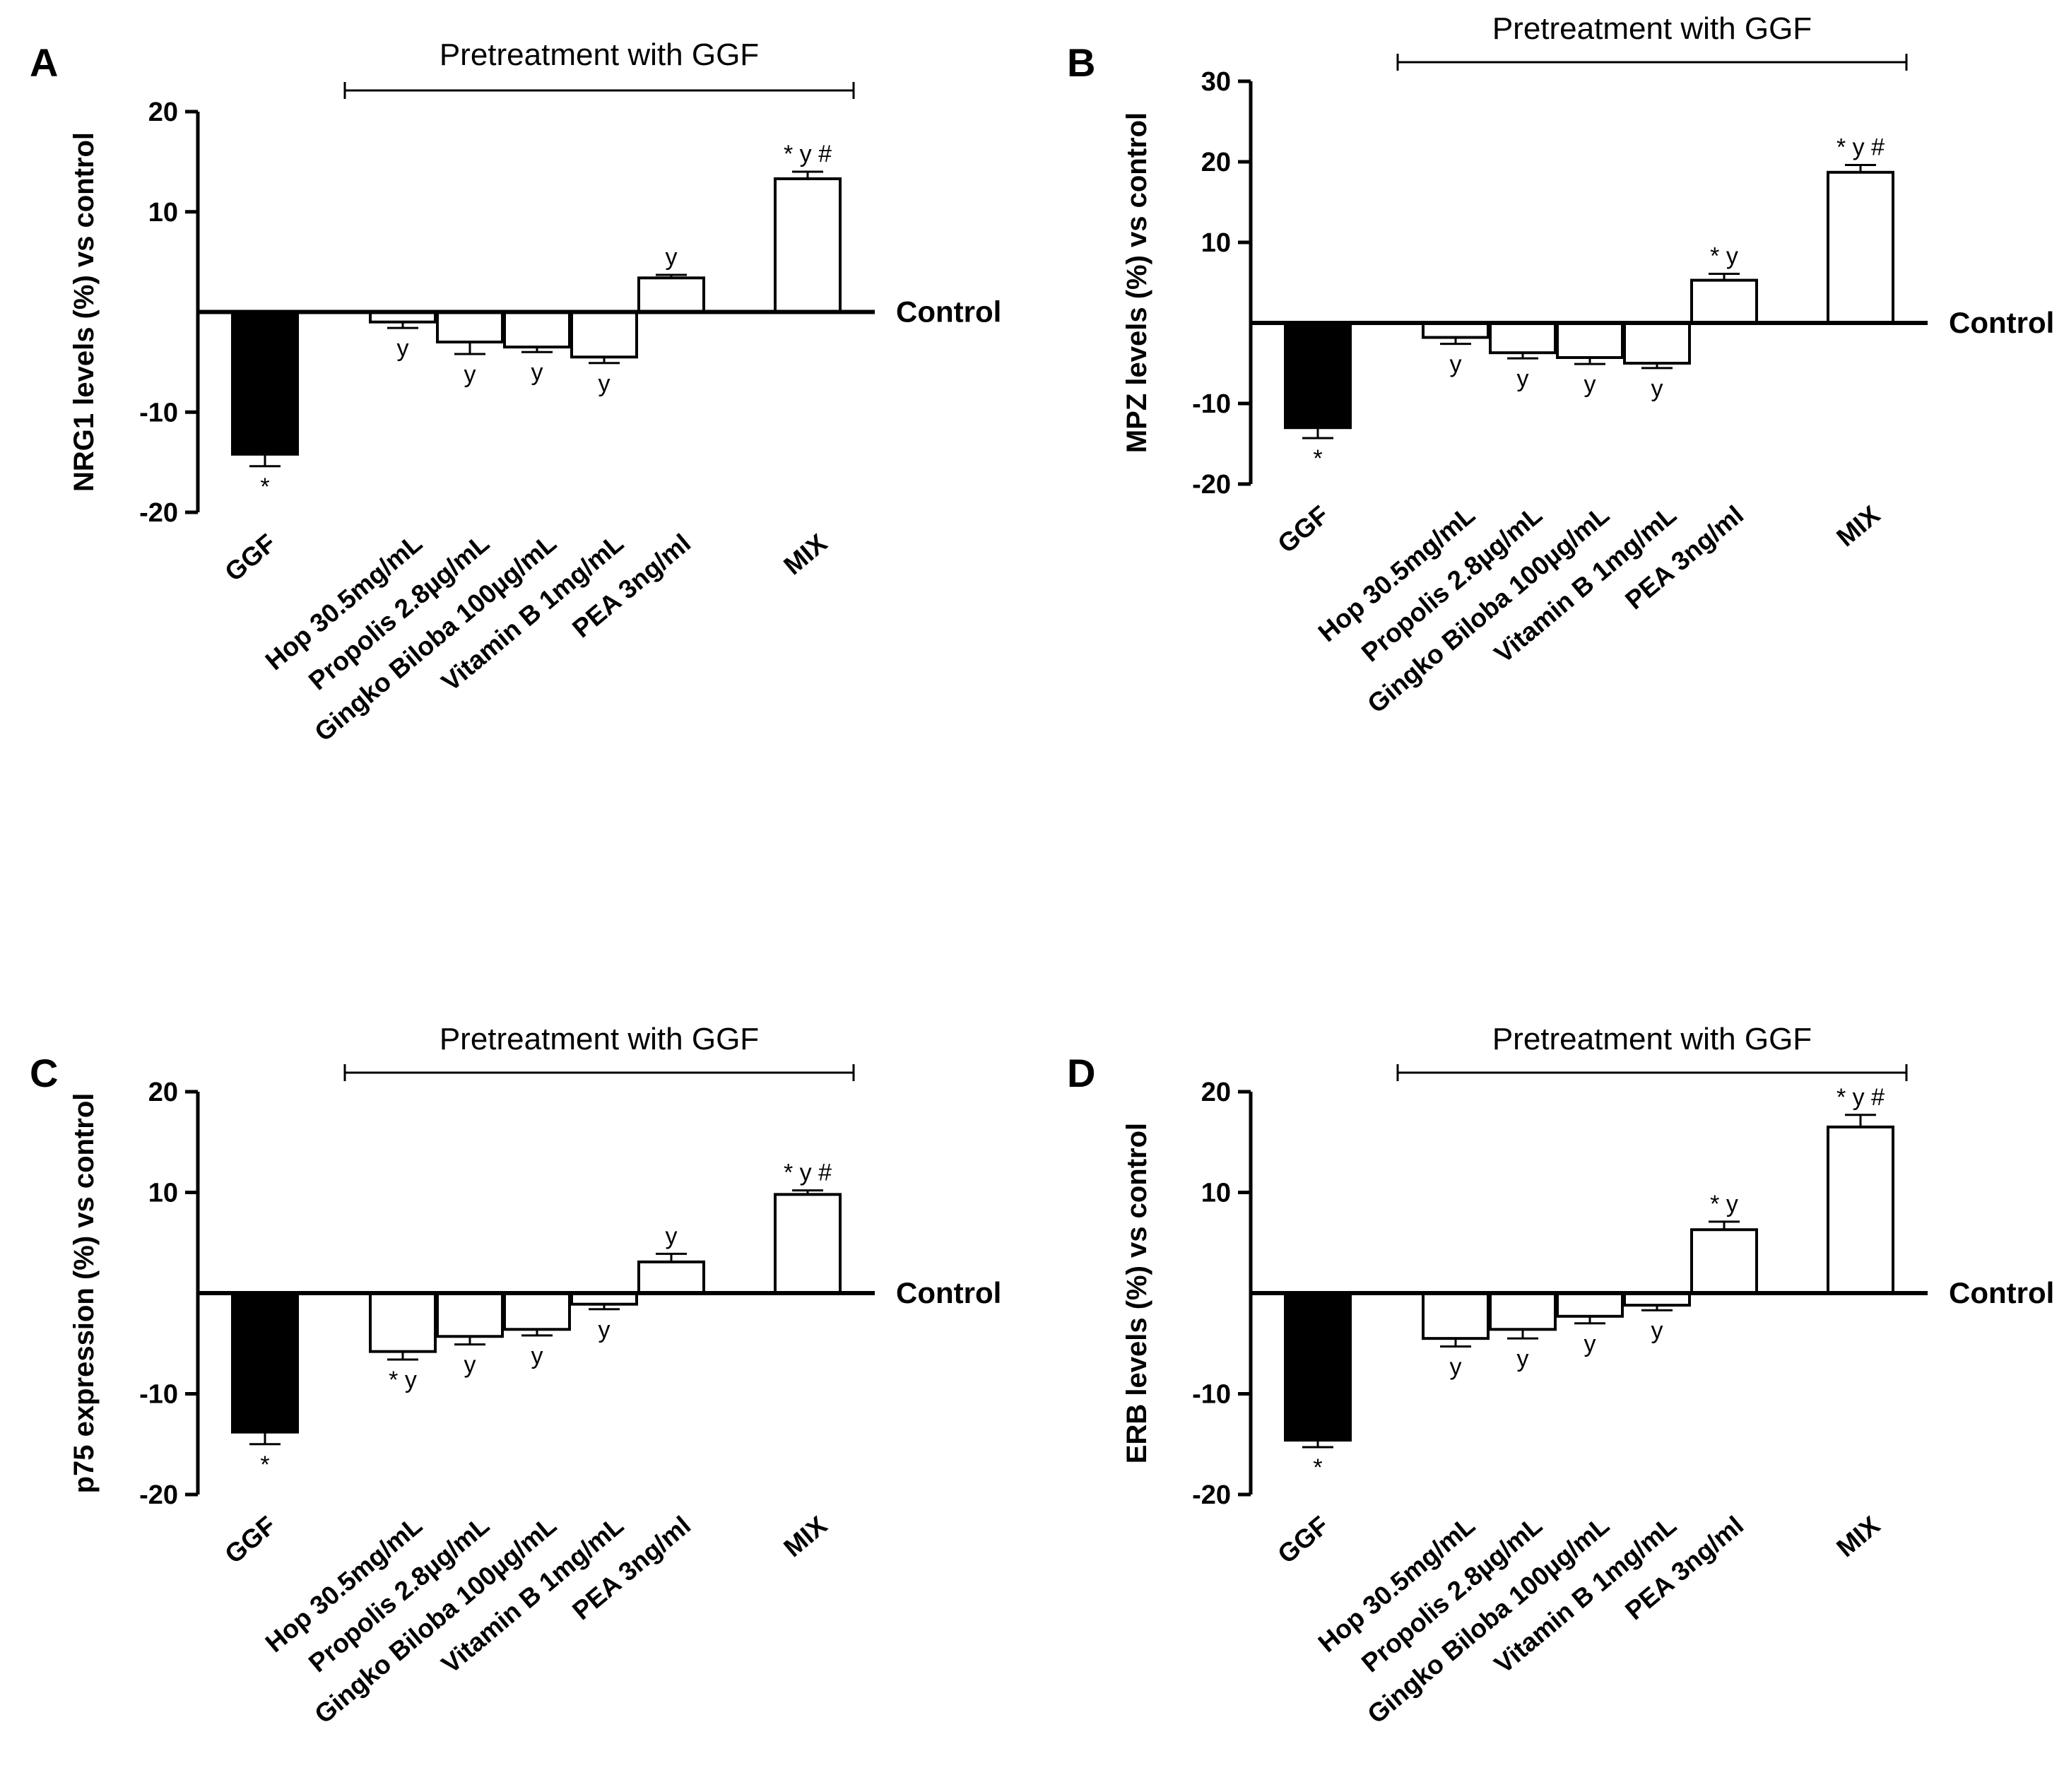 Image resolution: width=2064 pixels, height=1792 pixels. What do you see at coordinates (44, 1073) in the screenshot?
I see `panel-letter: C` at bounding box center [44, 1073].